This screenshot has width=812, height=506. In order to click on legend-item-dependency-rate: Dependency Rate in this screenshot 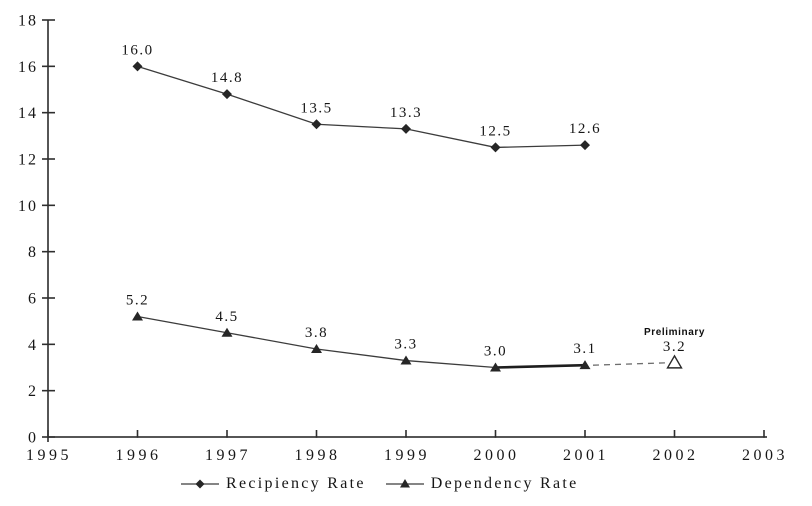, I will do `click(482, 484)`.